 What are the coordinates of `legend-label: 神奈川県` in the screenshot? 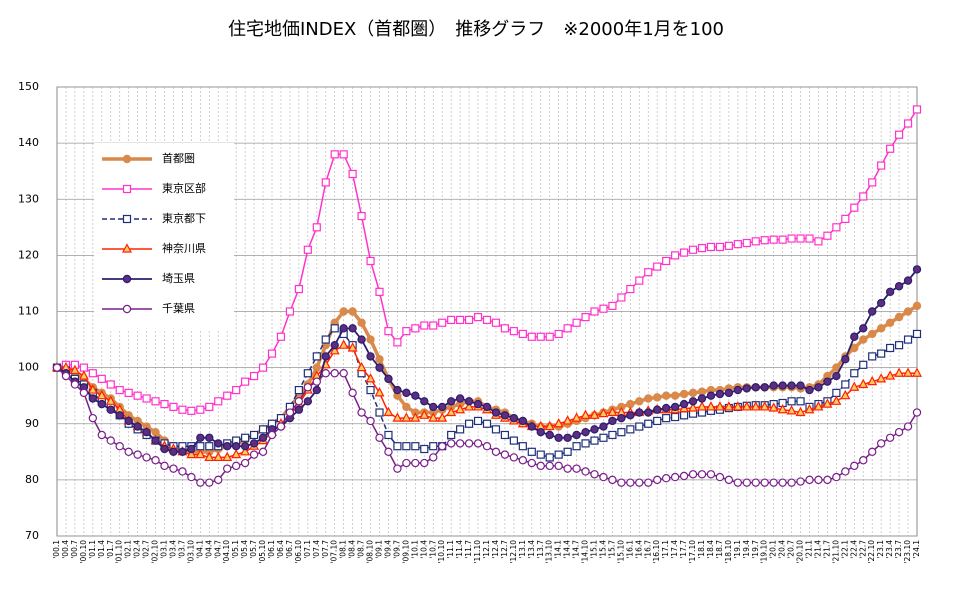 It's located at (184, 248).